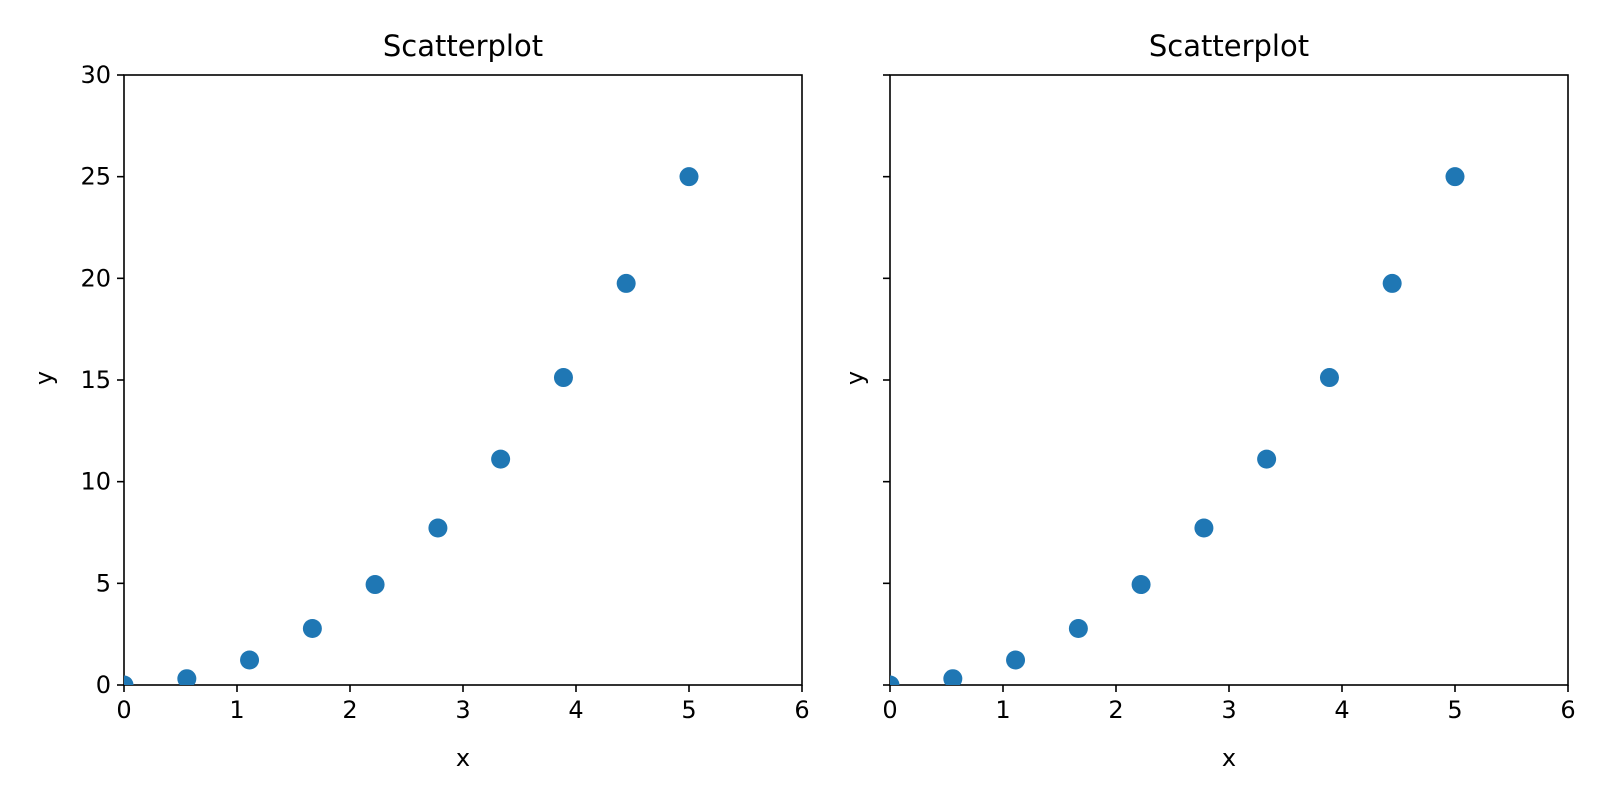 The image size is (1600, 800). I want to click on right-x-tick-label: 2, so click(1115, 710).